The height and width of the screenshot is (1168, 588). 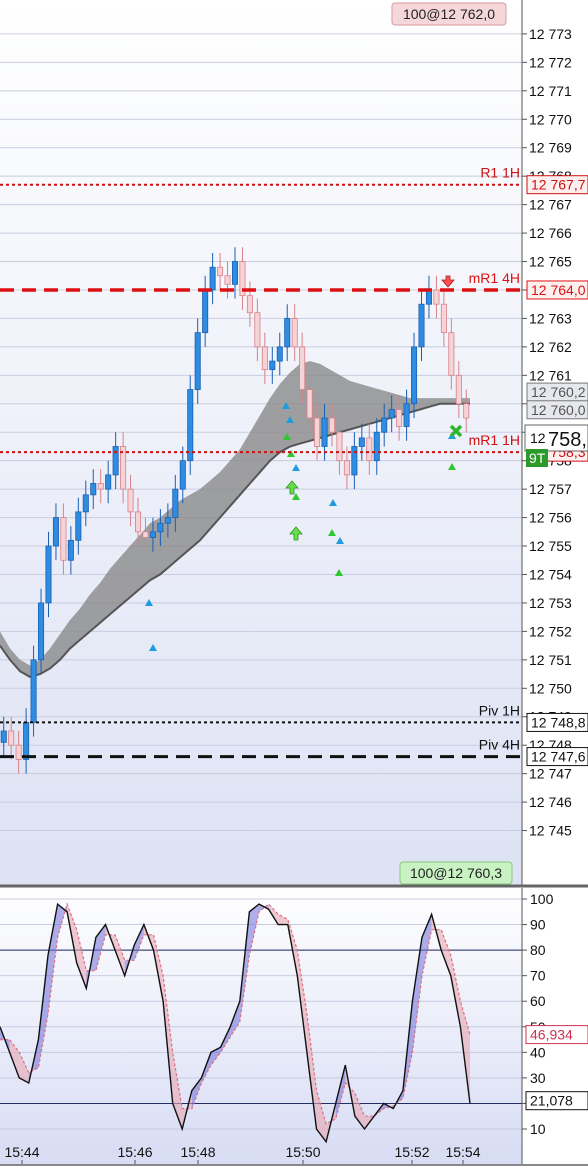 I want to click on price-tick-label: 12 747, so click(x=550, y=774).